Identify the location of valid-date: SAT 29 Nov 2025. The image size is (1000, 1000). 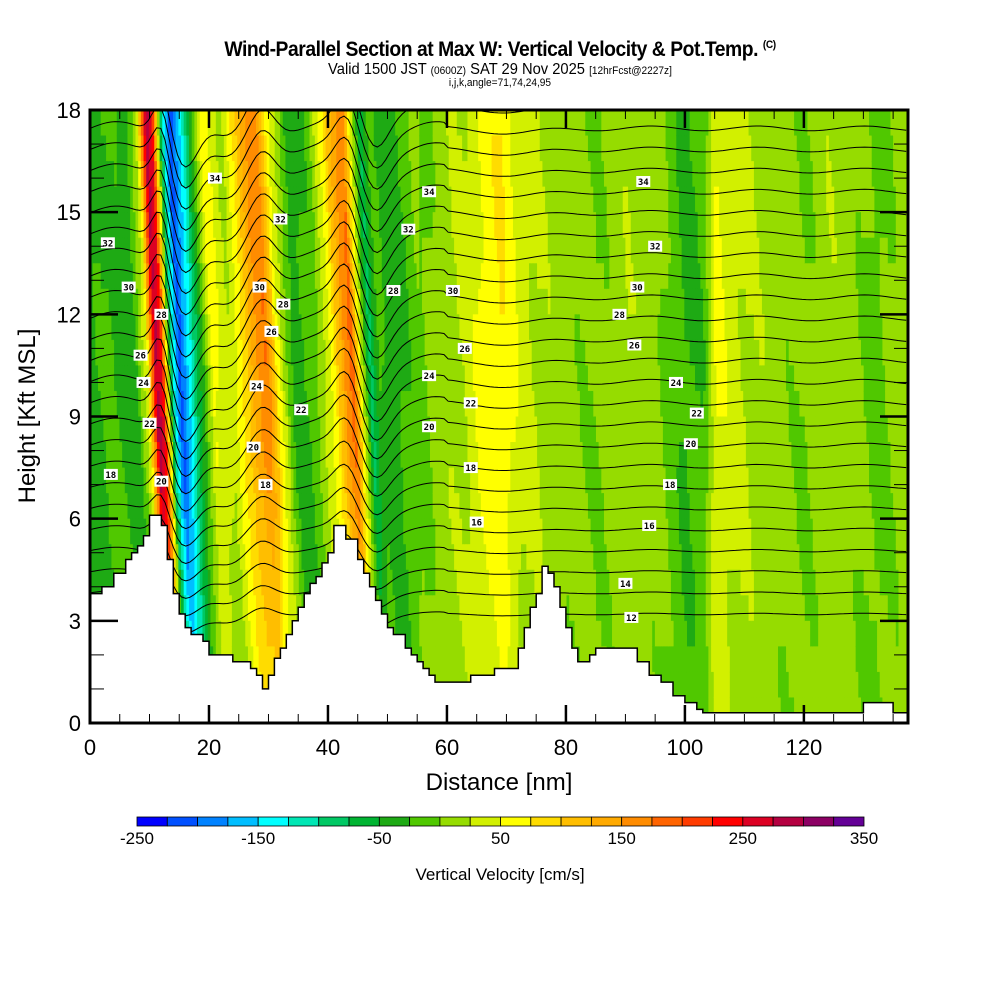
(527, 69).